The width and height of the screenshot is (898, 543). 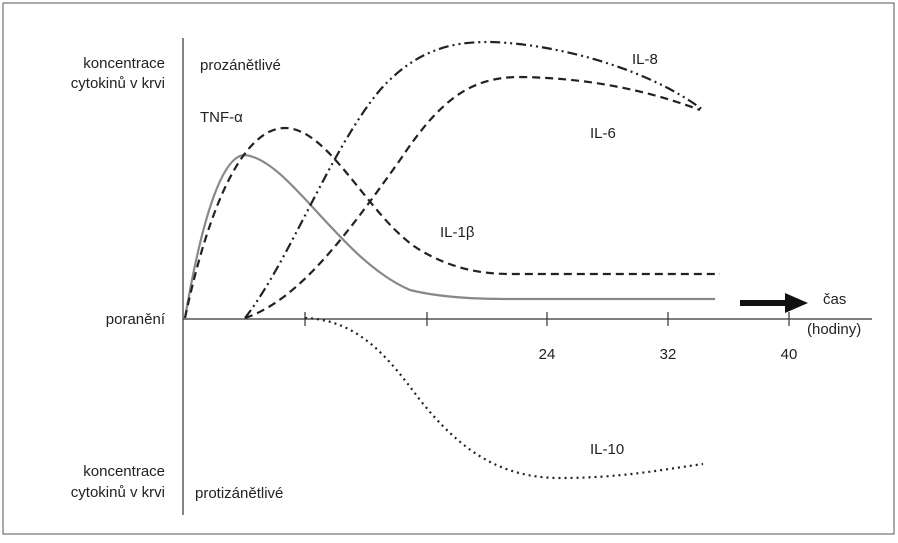 I want to click on curve-label: IL-6, so click(x=603, y=133).